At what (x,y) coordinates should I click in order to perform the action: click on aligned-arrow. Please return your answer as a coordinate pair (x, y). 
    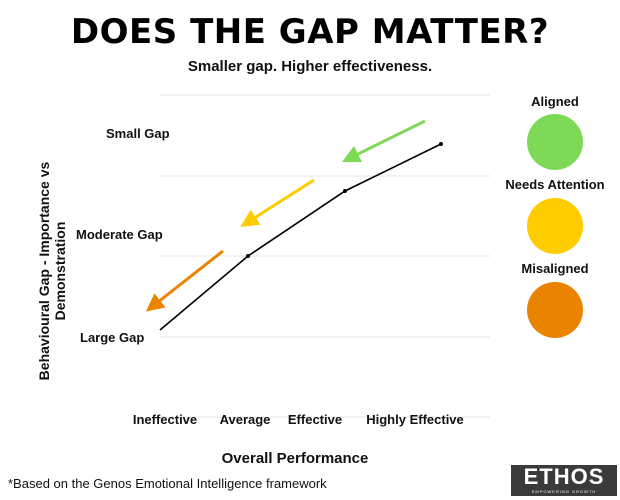
    Looking at the image, I should click on (383, 141).